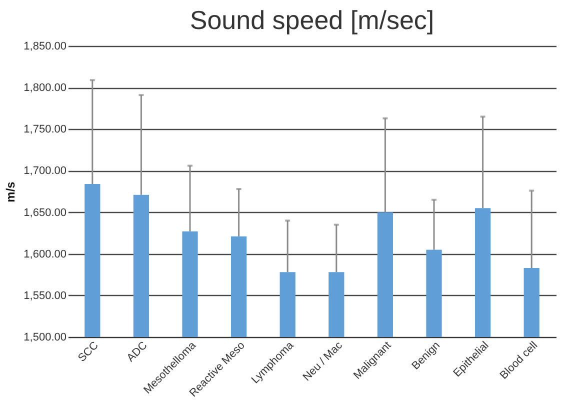 The image size is (583, 403). What do you see at coordinates (45, 296) in the screenshot?
I see `y-tick-label: 1,550.00` at bounding box center [45, 296].